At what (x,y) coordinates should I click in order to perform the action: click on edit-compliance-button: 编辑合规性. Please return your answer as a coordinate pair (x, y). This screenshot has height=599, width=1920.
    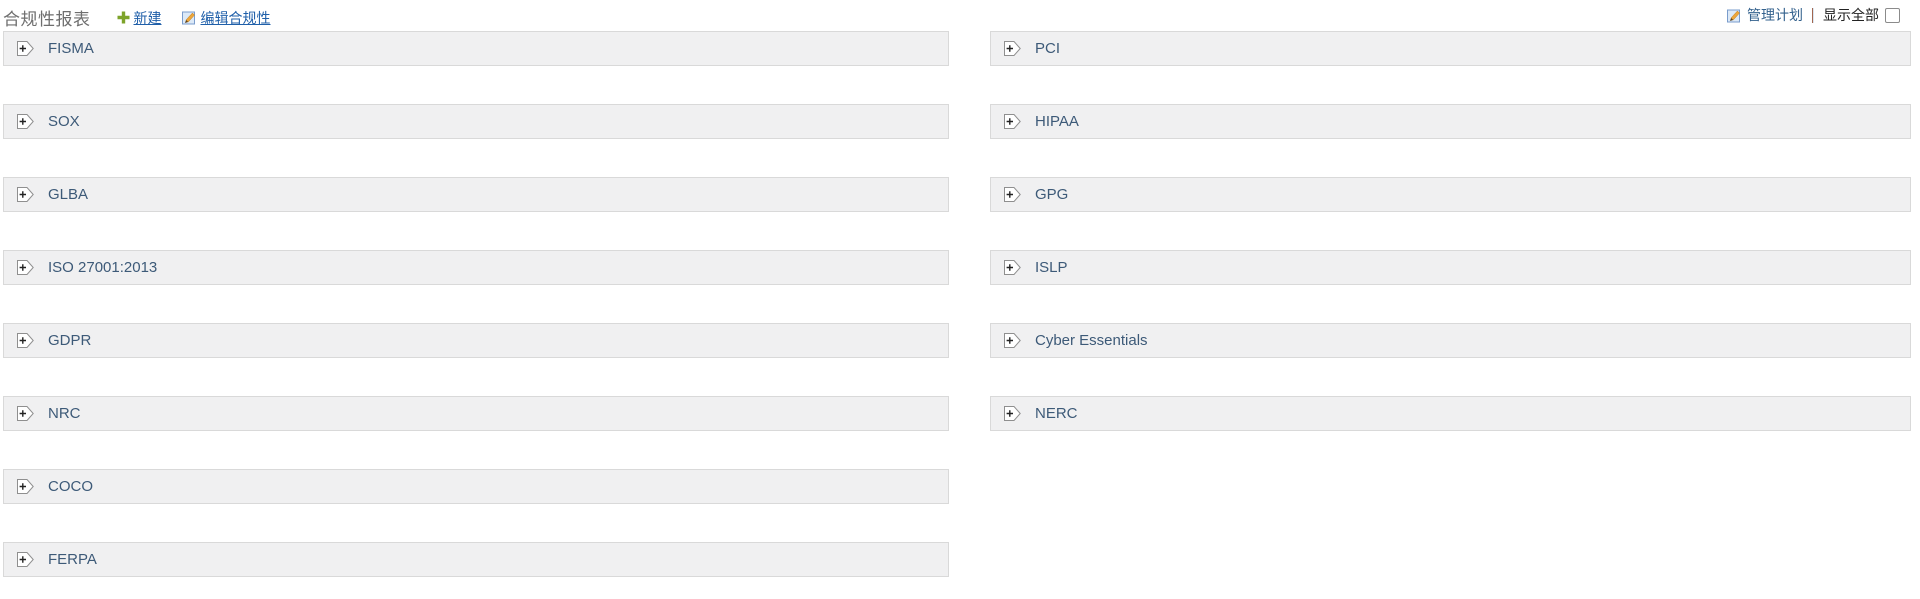
    Looking at the image, I should click on (226, 18).